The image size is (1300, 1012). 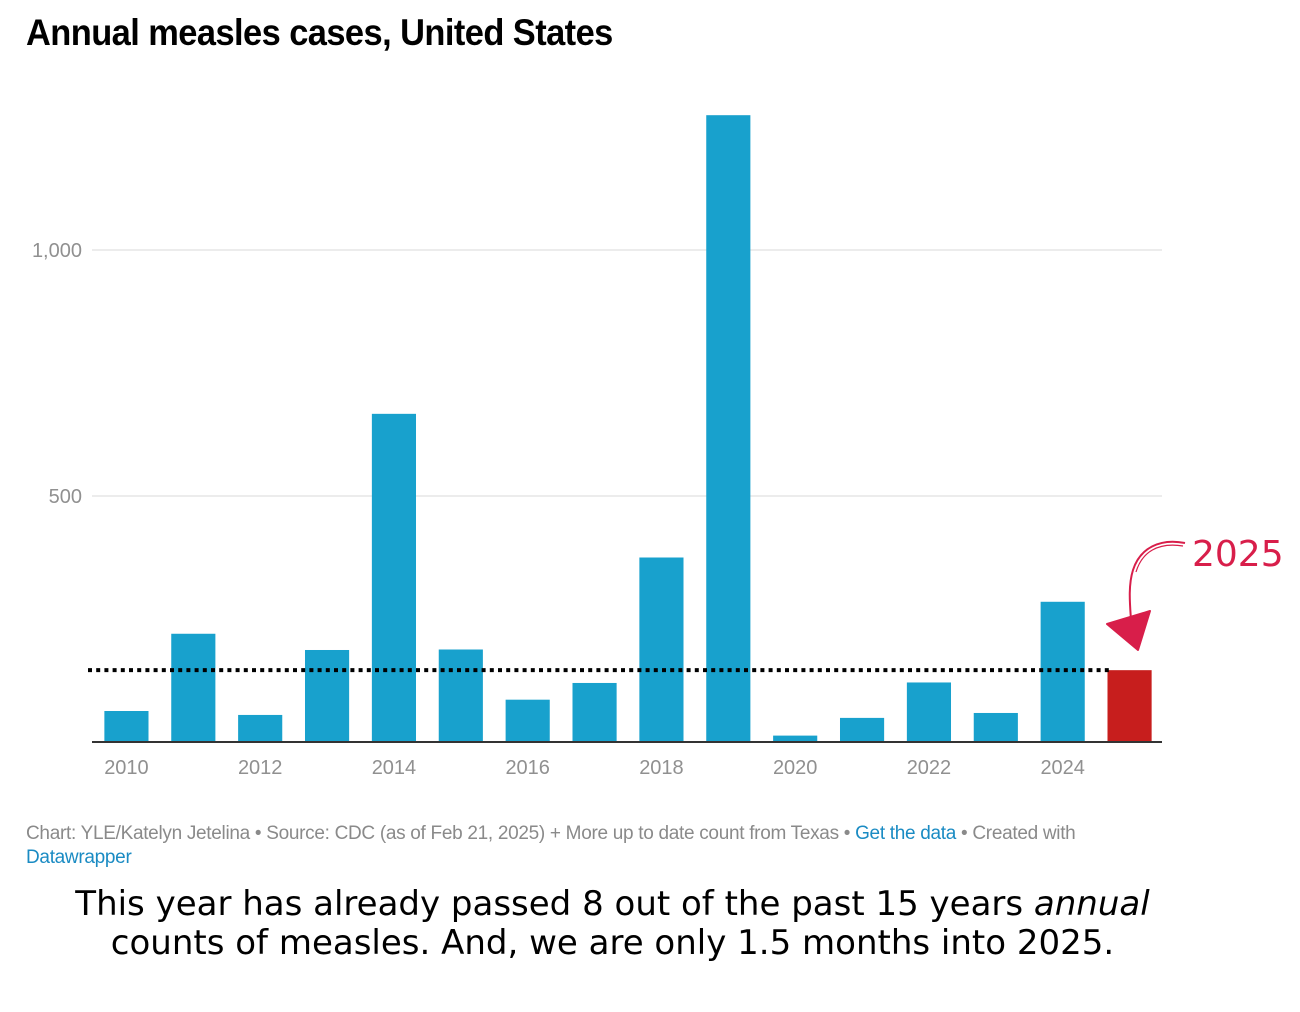 I want to click on annotation-label: 2025, so click(x=1238, y=554).